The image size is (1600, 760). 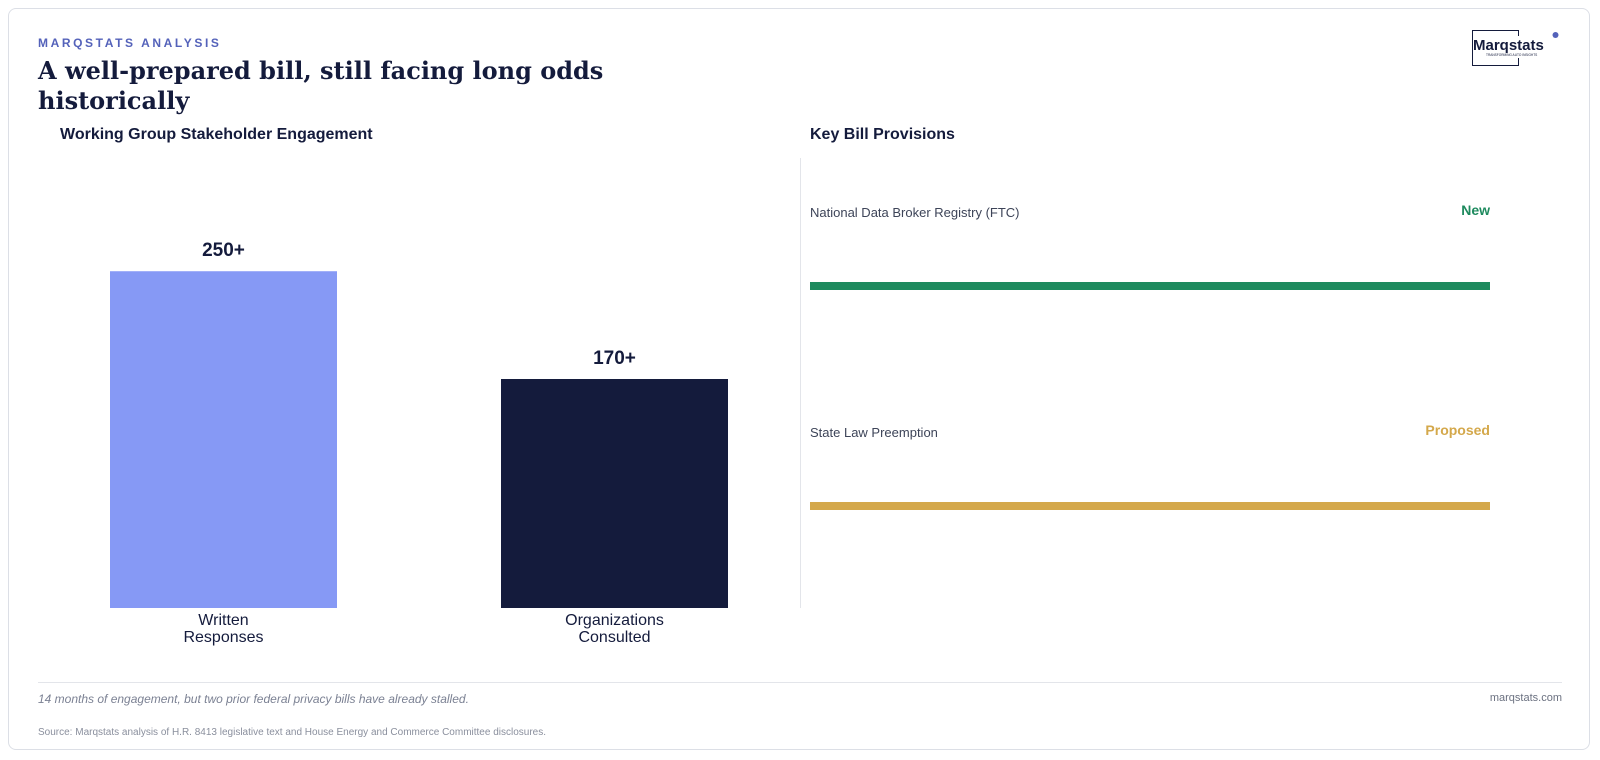 What do you see at coordinates (223, 439) in the screenshot?
I see `bar-written-responses` at bounding box center [223, 439].